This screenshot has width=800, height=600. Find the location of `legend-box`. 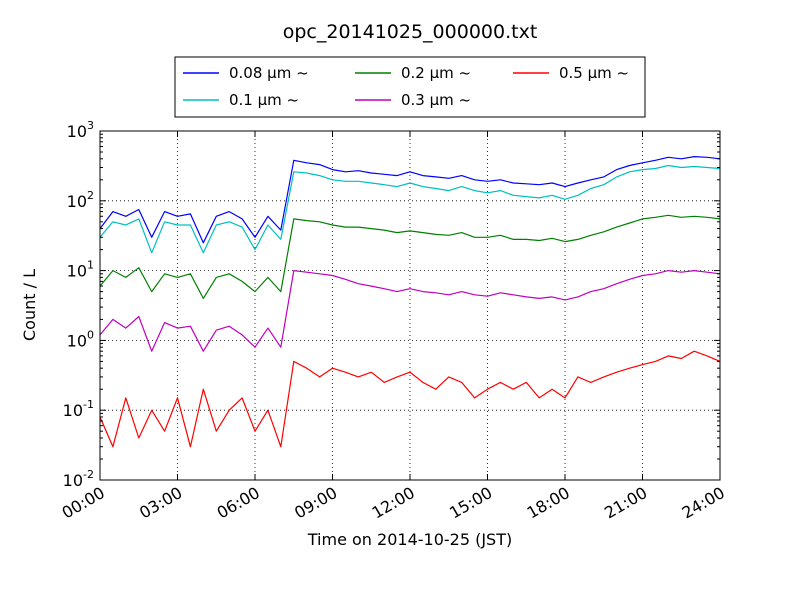

legend-box is located at coordinates (410, 87).